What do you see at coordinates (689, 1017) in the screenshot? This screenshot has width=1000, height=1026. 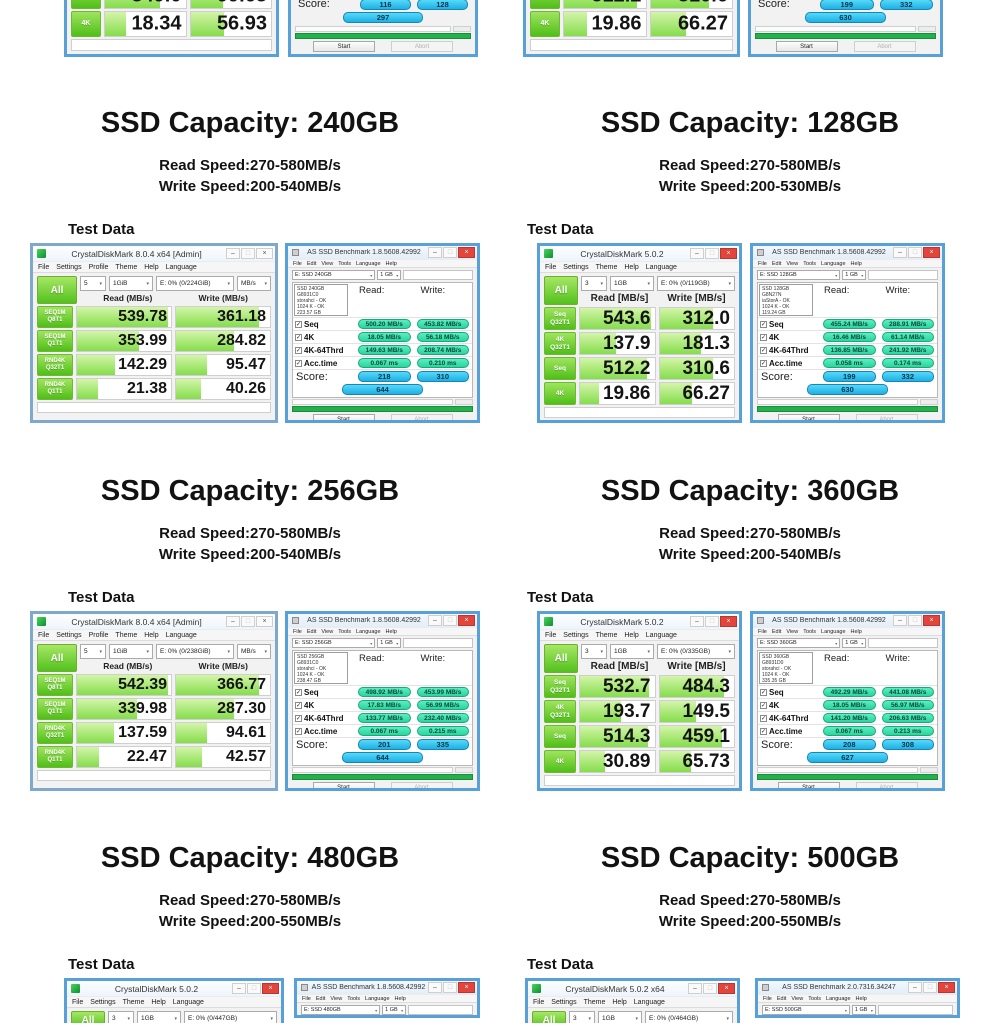 I see `drive-dropdown: E: 0% (0/464GB) ▾` at bounding box center [689, 1017].